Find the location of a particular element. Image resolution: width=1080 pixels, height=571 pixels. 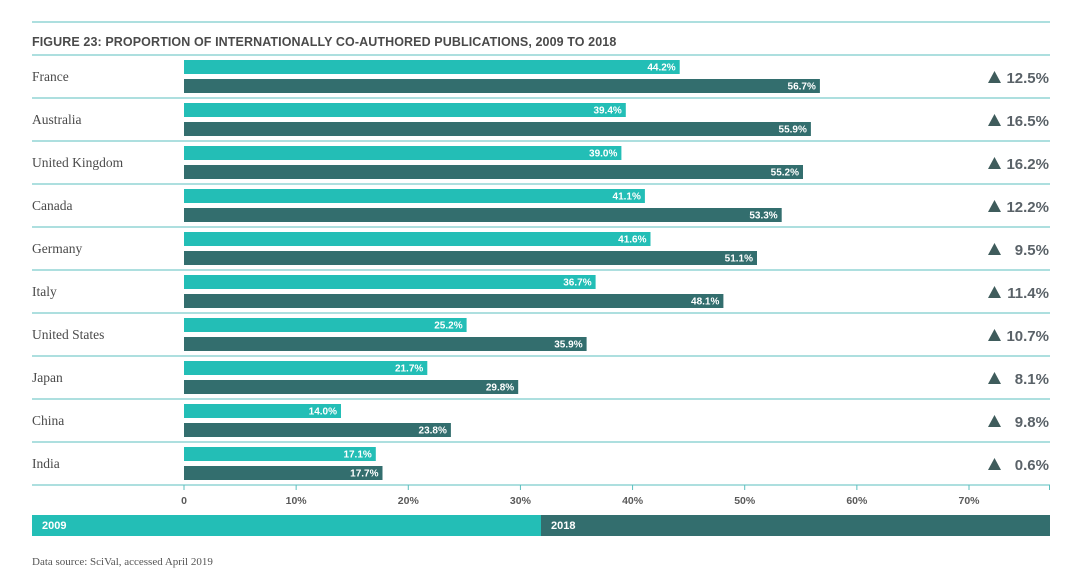

category-label-united-kingdom: United Kingdom is located at coordinates (78, 162).